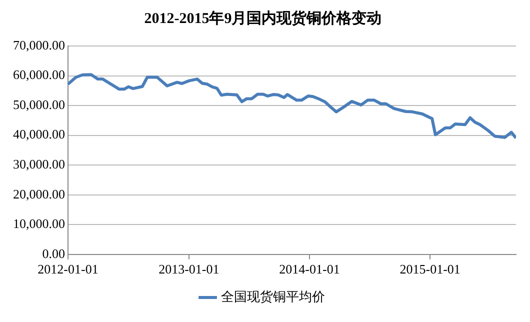  I want to click on x-tick-label: 2012-01-01, so click(68, 269).